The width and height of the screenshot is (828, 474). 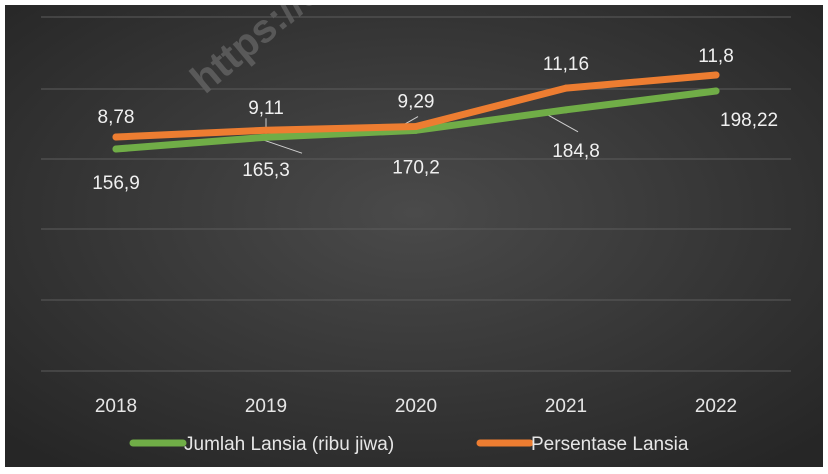 What do you see at coordinates (416, 102) in the screenshot?
I see `data-label: 9,29` at bounding box center [416, 102].